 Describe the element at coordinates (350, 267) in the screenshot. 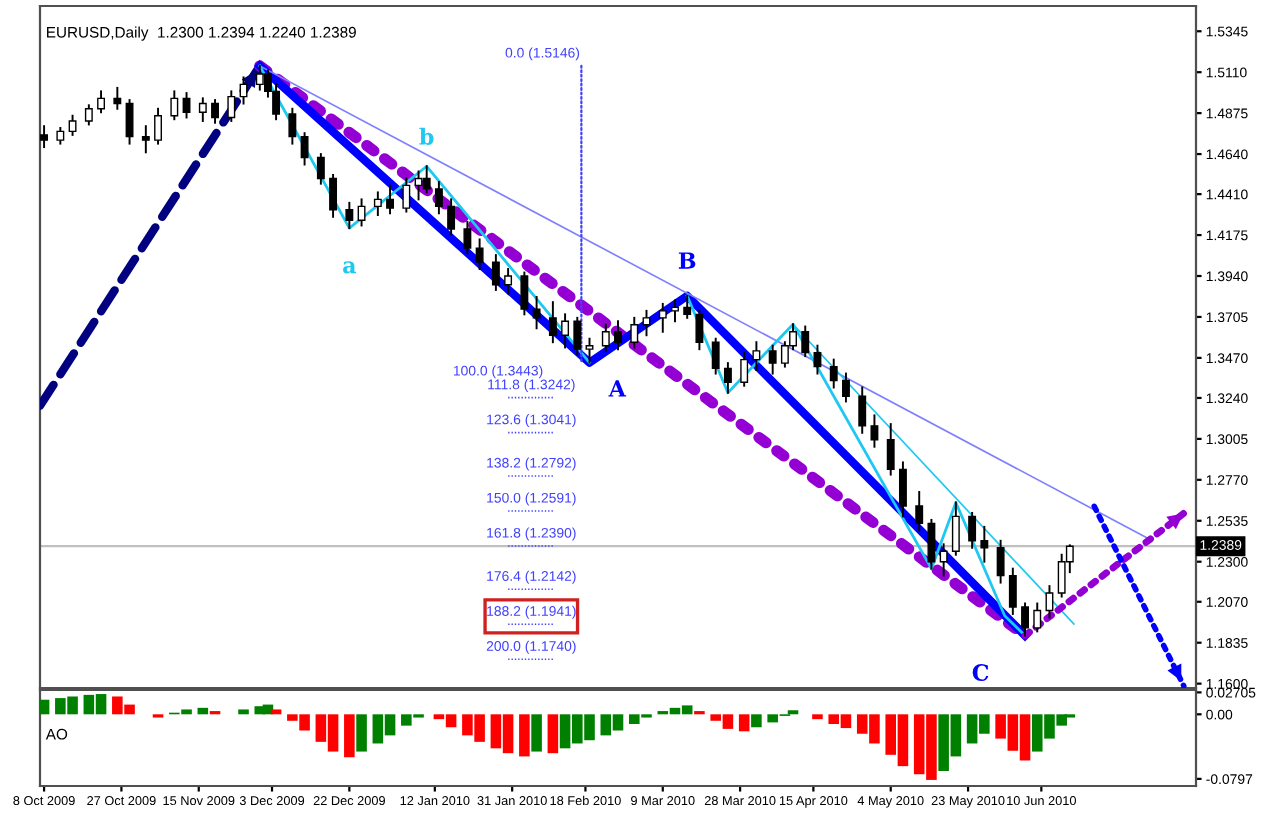

I see `annotation: a` at that location.